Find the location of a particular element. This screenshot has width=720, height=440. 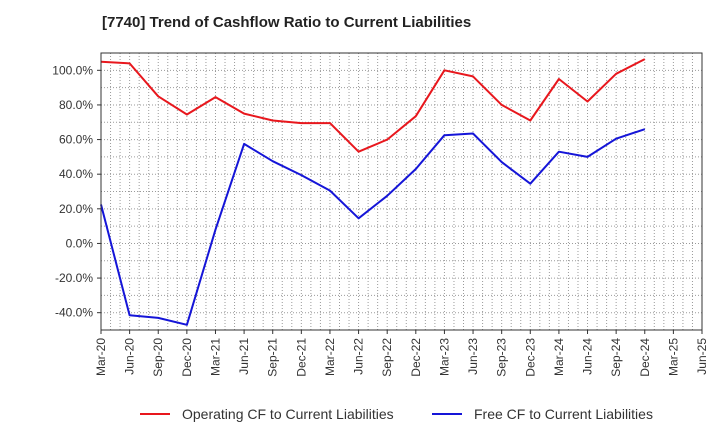

x-tick-label: Jun-20 is located at coordinates (130, 356).